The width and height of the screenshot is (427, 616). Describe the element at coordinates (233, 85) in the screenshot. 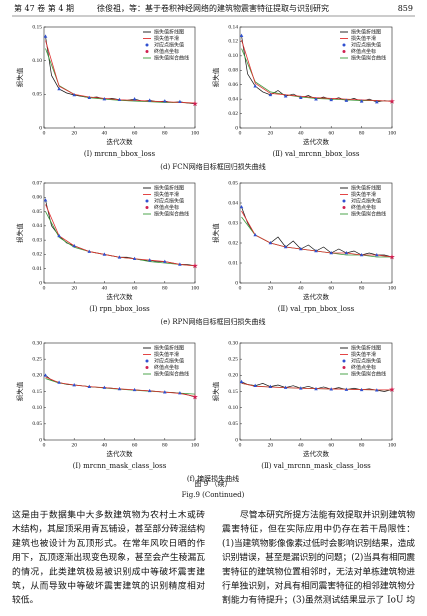

I see `y-tick-label: 0.06` at that location.